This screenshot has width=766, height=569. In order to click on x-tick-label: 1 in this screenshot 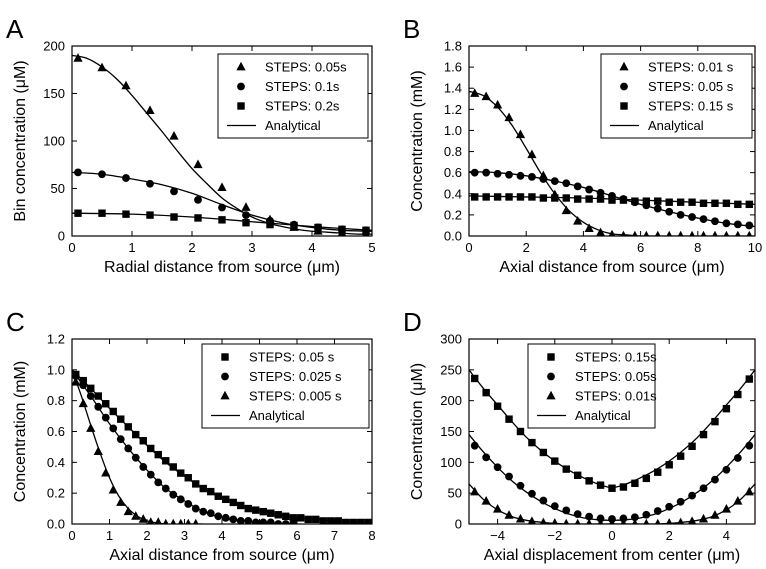, I will do `click(131, 247)`.